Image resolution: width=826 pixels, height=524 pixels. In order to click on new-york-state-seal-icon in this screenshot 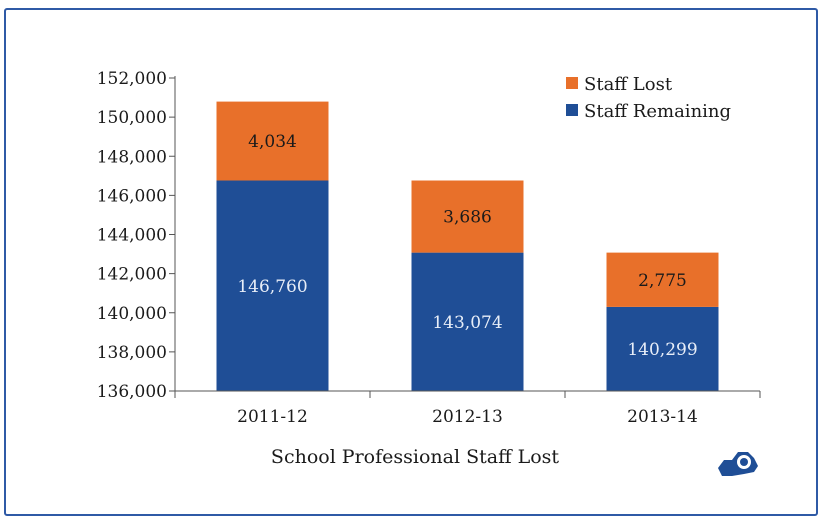, I will do `click(738, 464)`.